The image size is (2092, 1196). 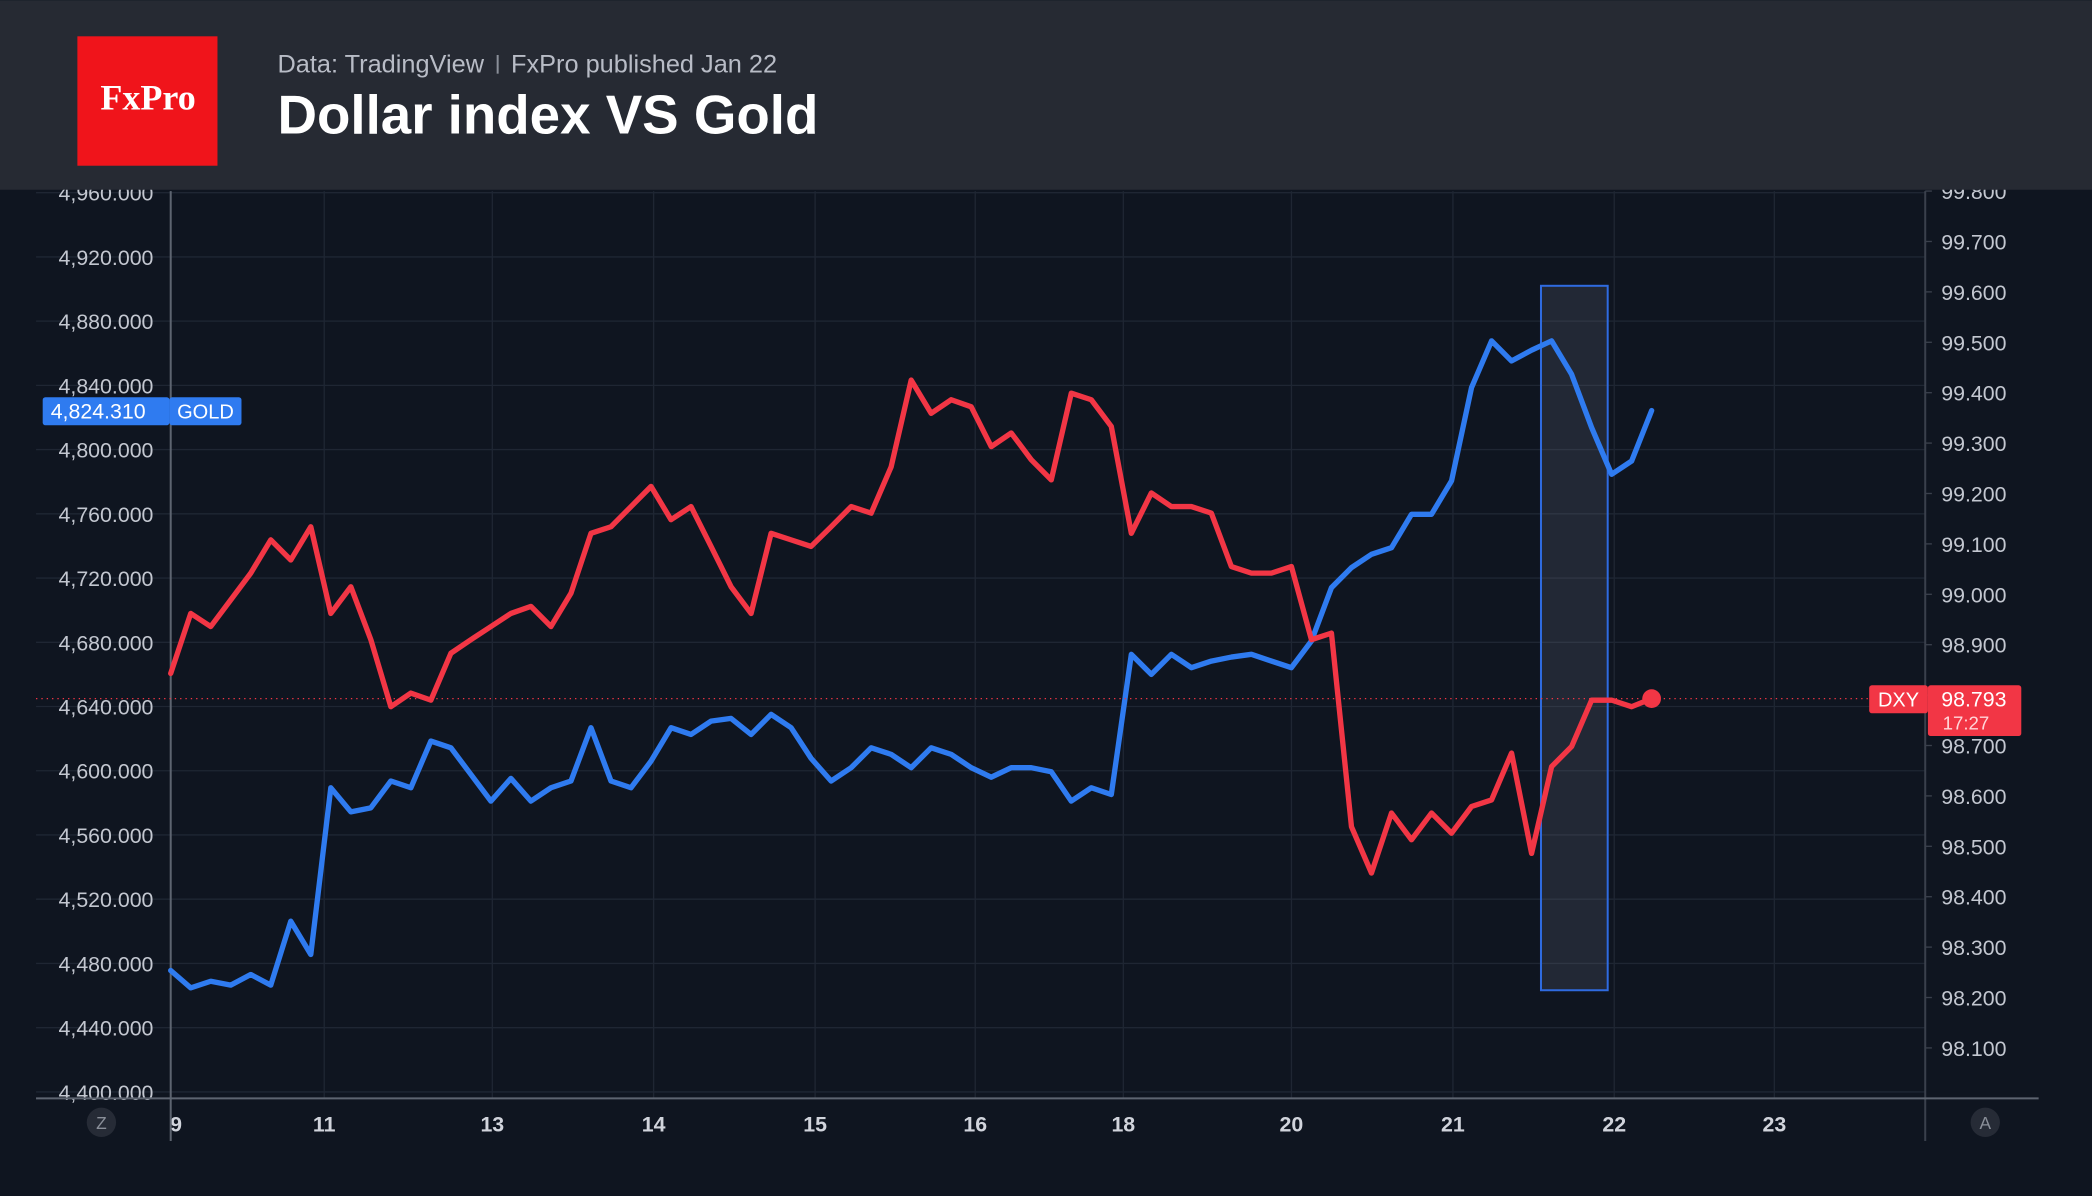 What do you see at coordinates (106, 1029) in the screenshot?
I see `y-tick-label: 4,440.000` at bounding box center [106, 1029].